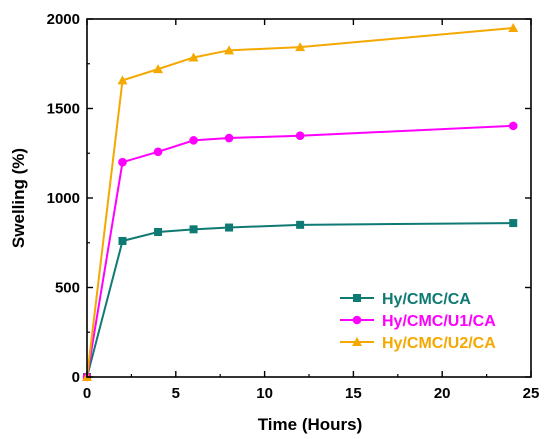  I want to click on legend-label: Hy/CMC/U2/CA, so click(439, 343).